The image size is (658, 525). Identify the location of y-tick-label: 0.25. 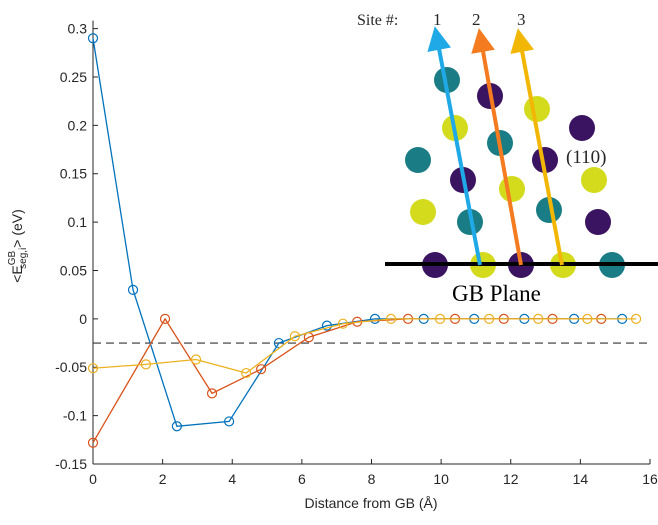
(73, 77).